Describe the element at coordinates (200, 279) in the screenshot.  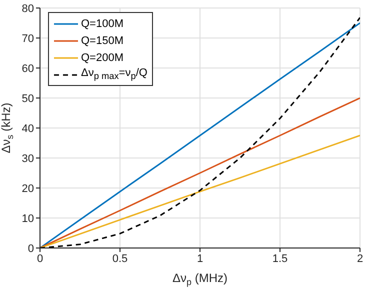
I see `x-axis-title: Δν$_{p}$ (MHz)` at that location.